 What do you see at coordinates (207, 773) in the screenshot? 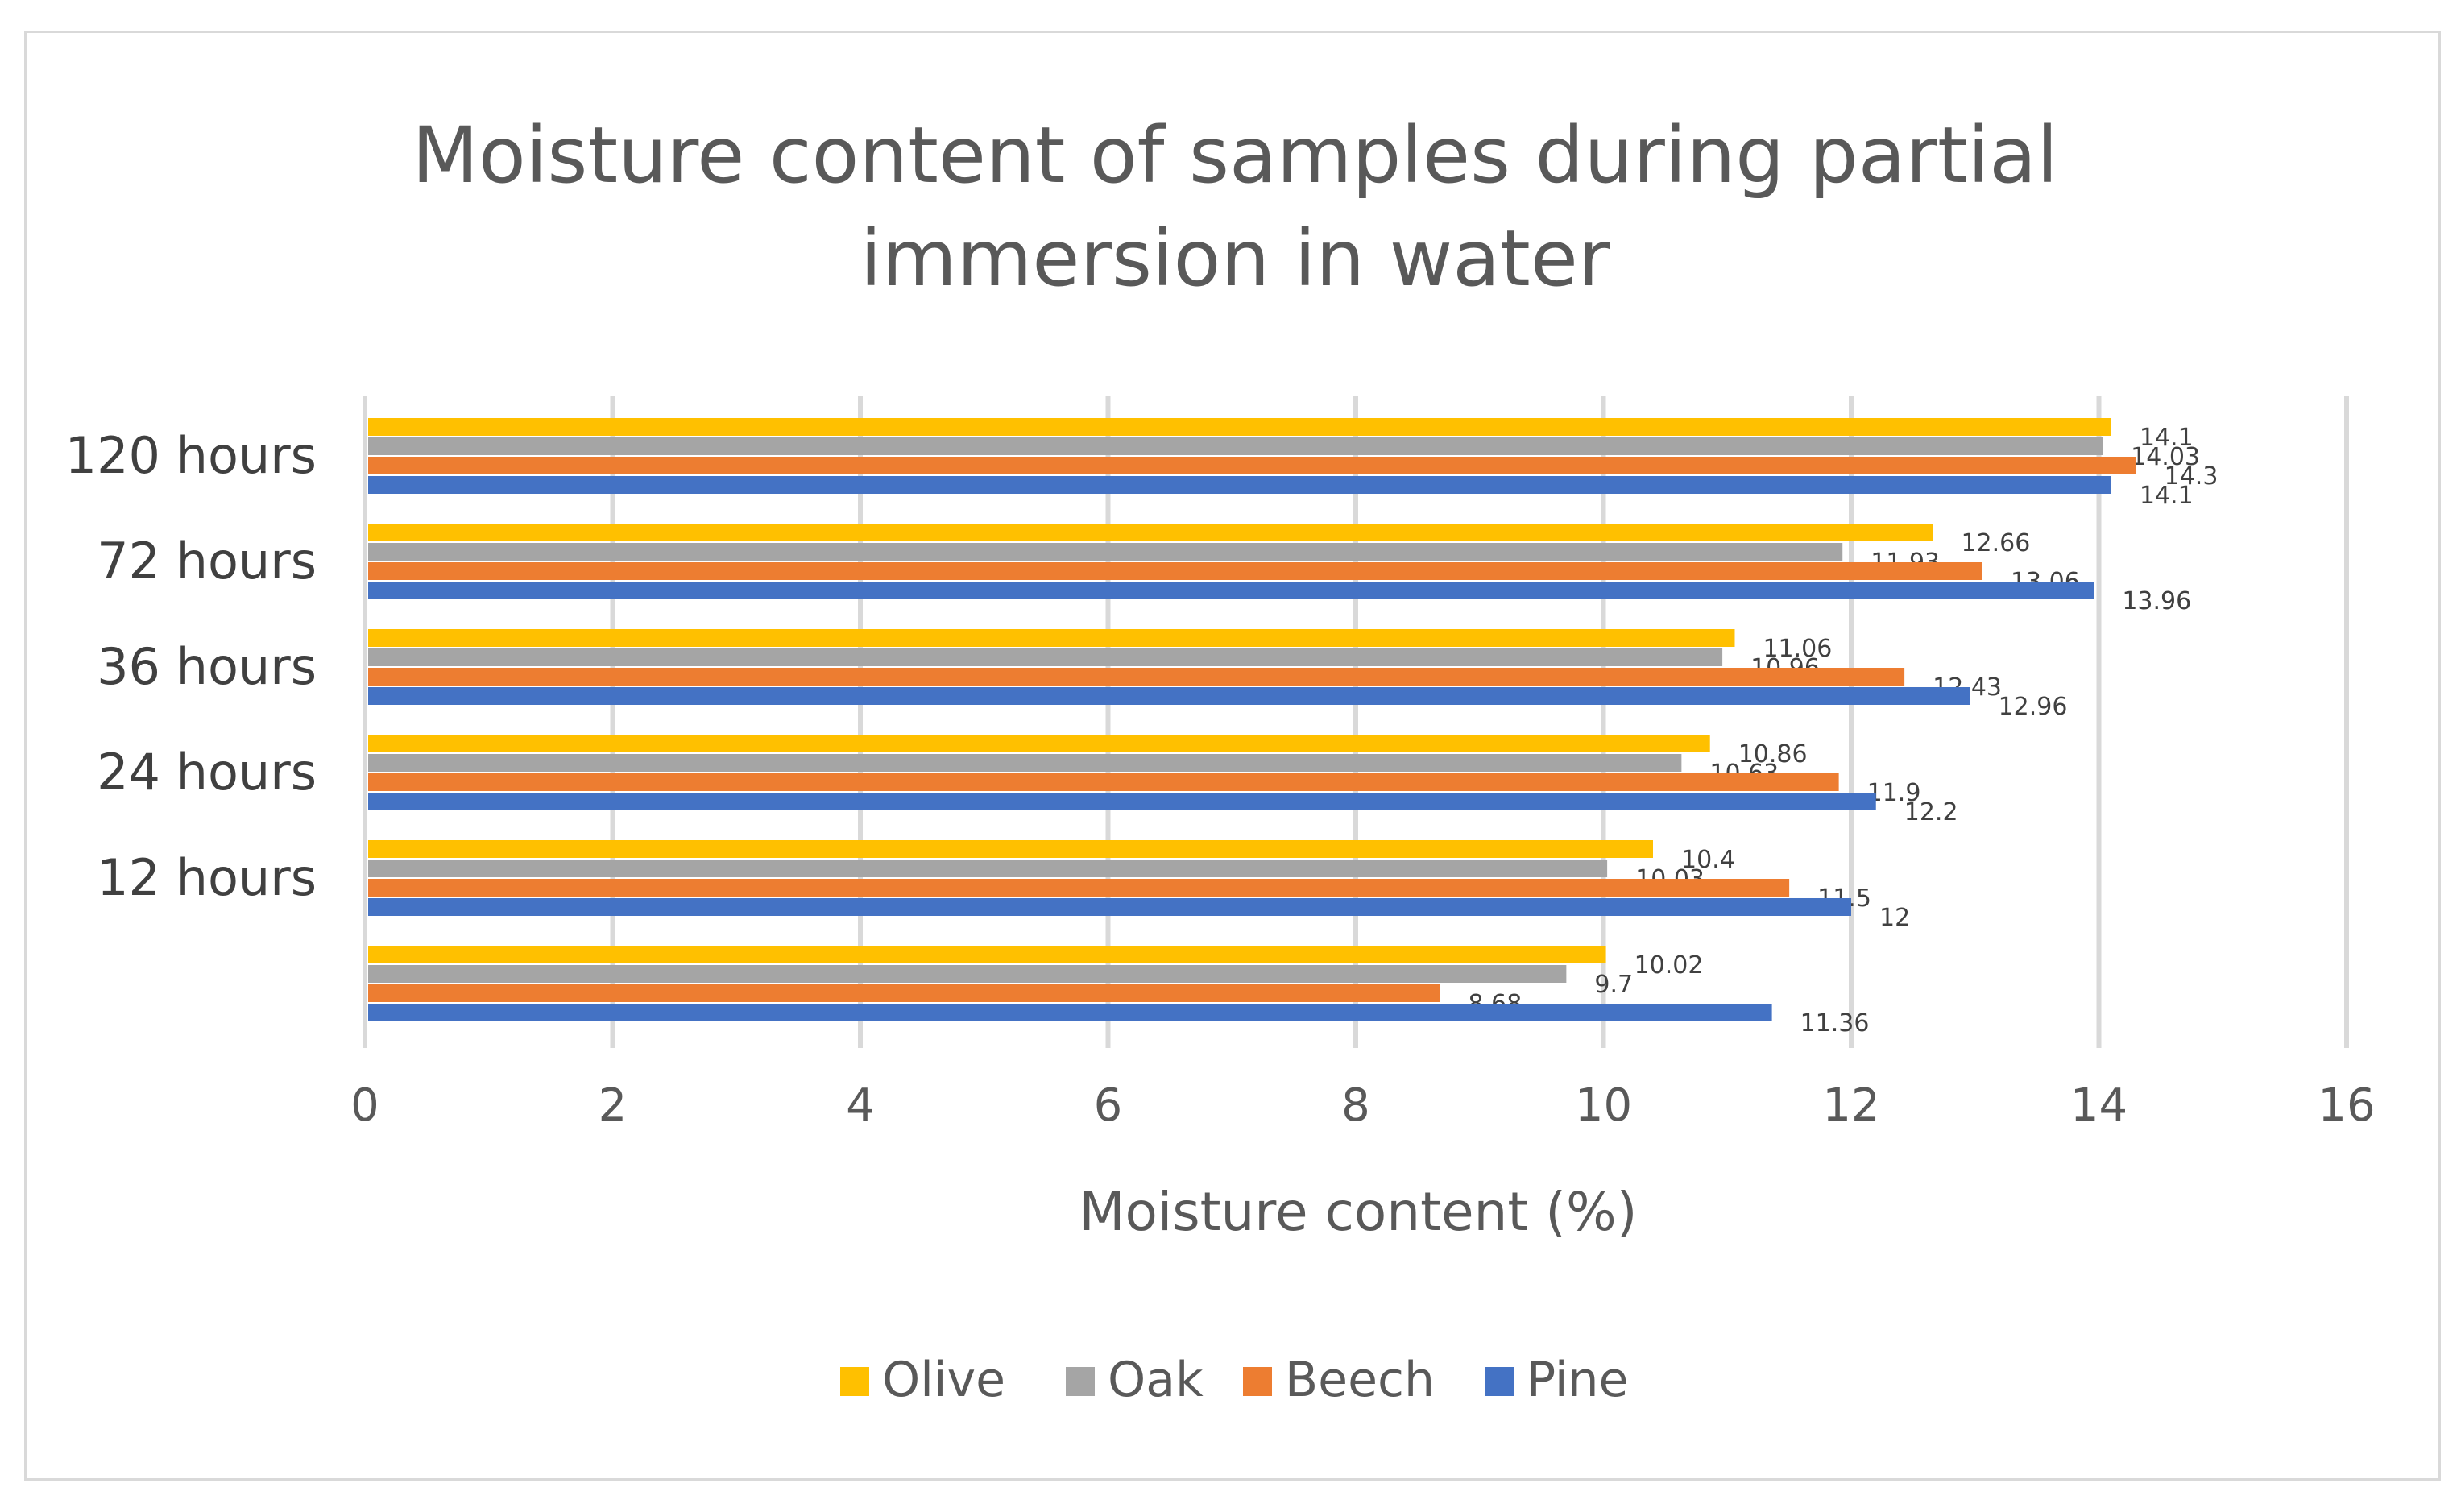
I see `category-label: 24 hours` at bounding box center [207, 773].